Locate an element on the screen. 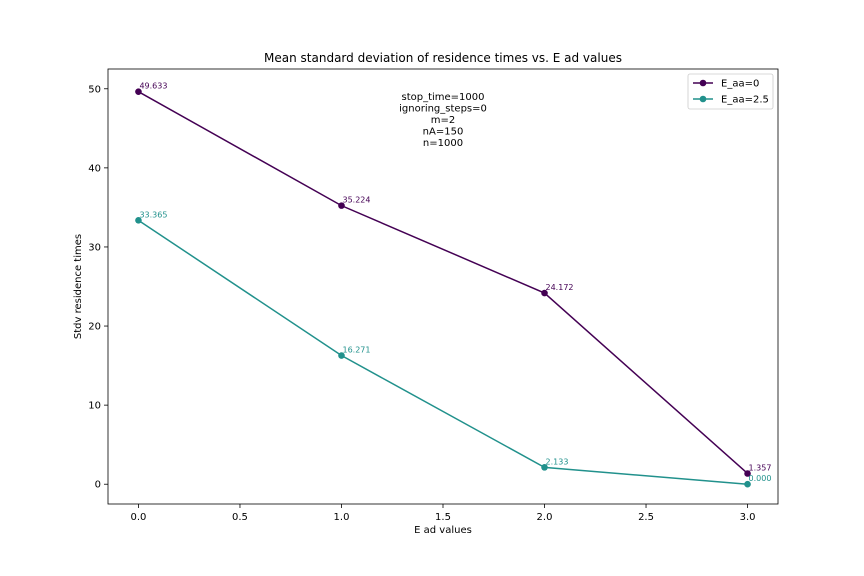 Image resolution: width=864 pixels, height=576 pixels. data-label: 2.133 is located at coordinates (557, 461).